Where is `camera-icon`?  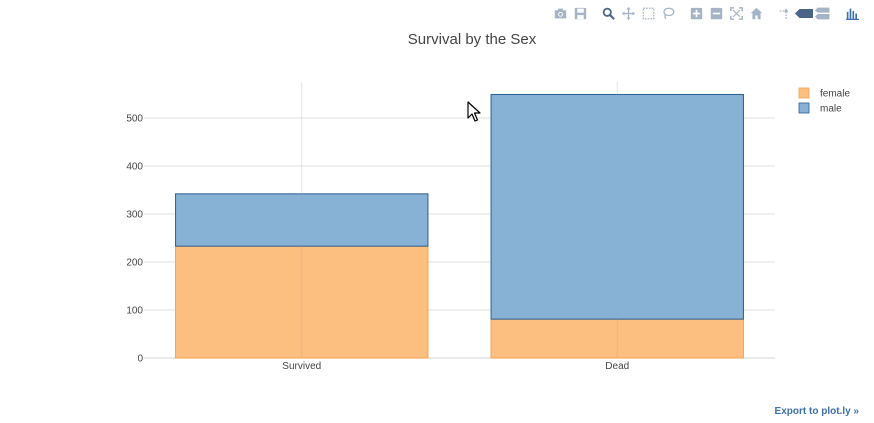 camera-icon is located at coordinates (560, 13).